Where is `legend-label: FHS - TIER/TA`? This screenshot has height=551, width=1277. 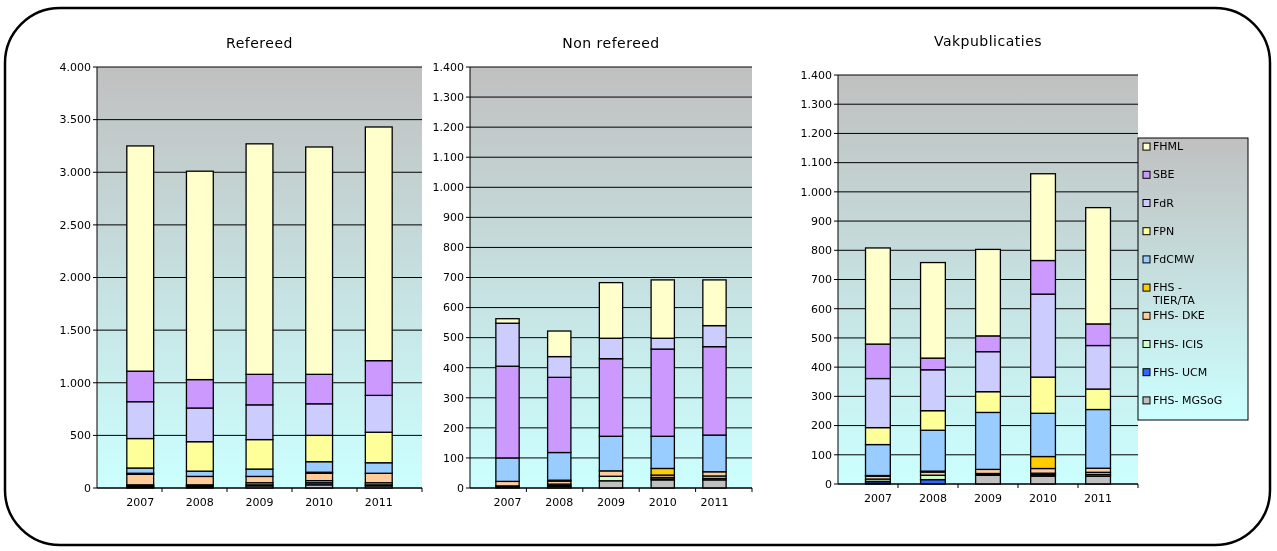 legend-label: FHS - TIER/TA is located at coordinates (1174, 294).